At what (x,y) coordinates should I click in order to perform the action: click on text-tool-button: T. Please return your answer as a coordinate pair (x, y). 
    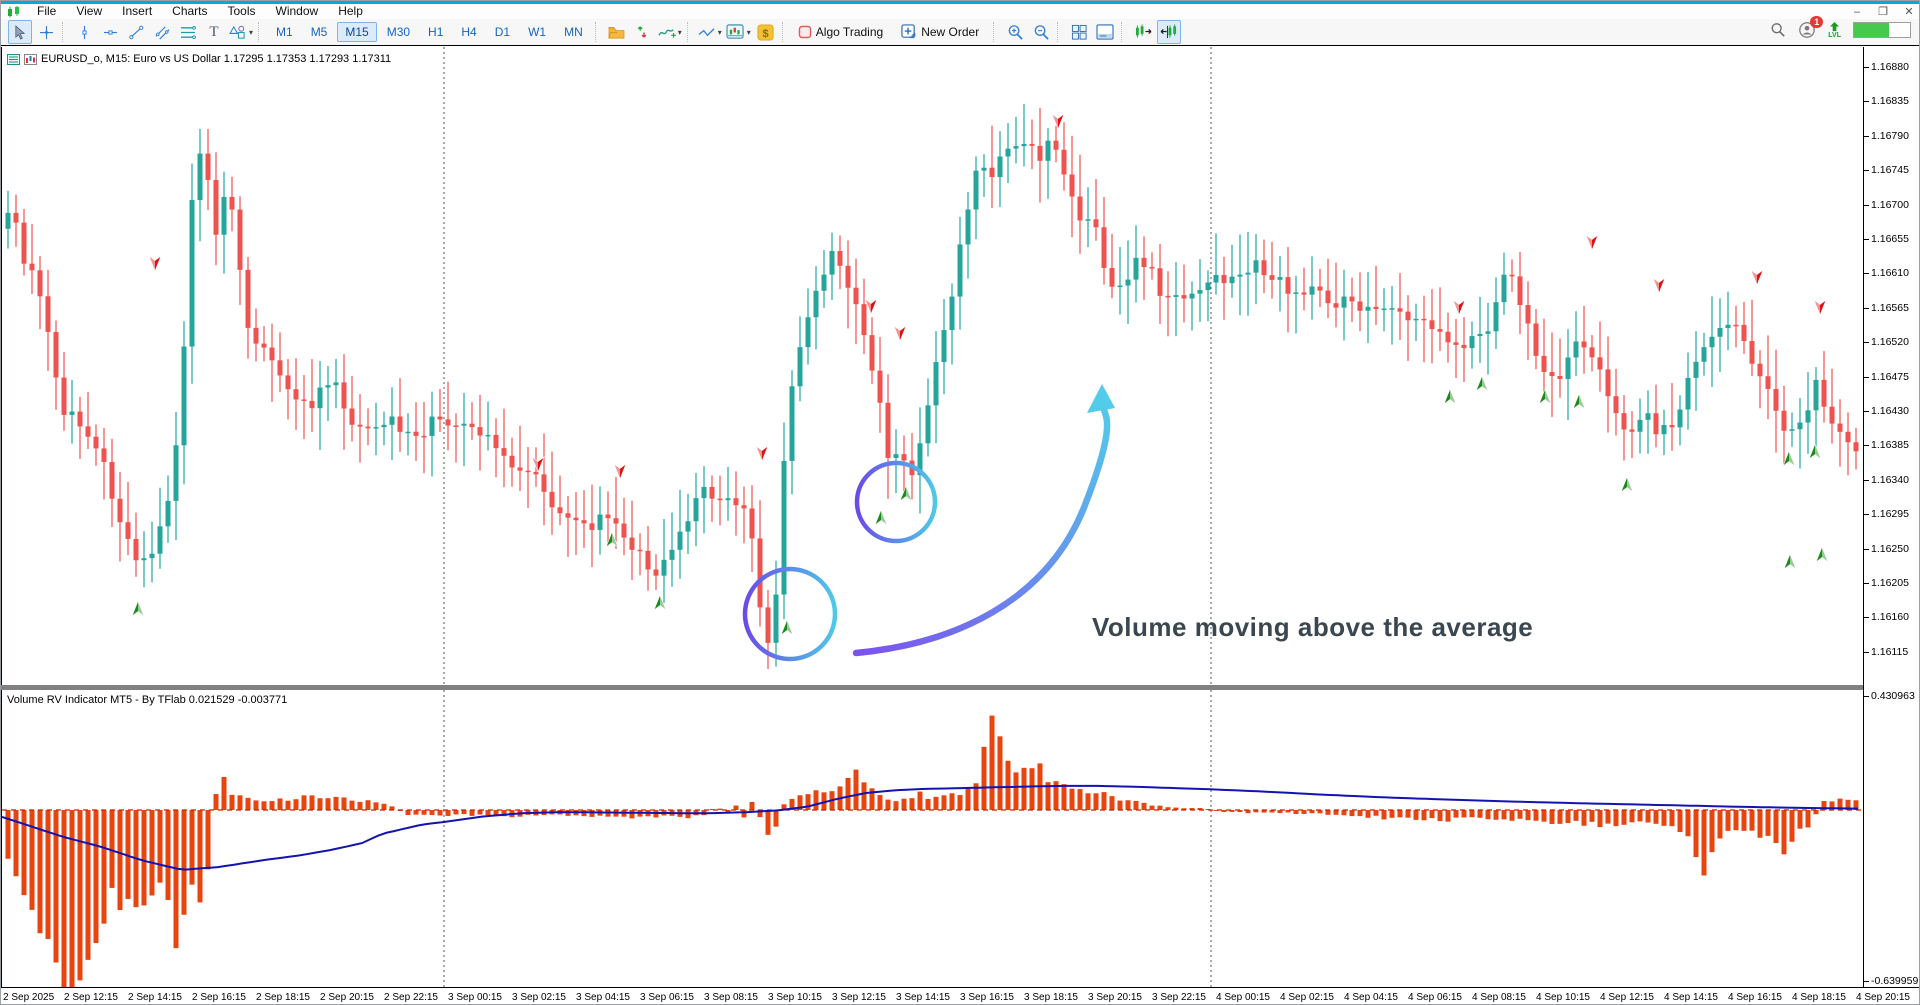
    Looking at the image, I should click on (214, 32).